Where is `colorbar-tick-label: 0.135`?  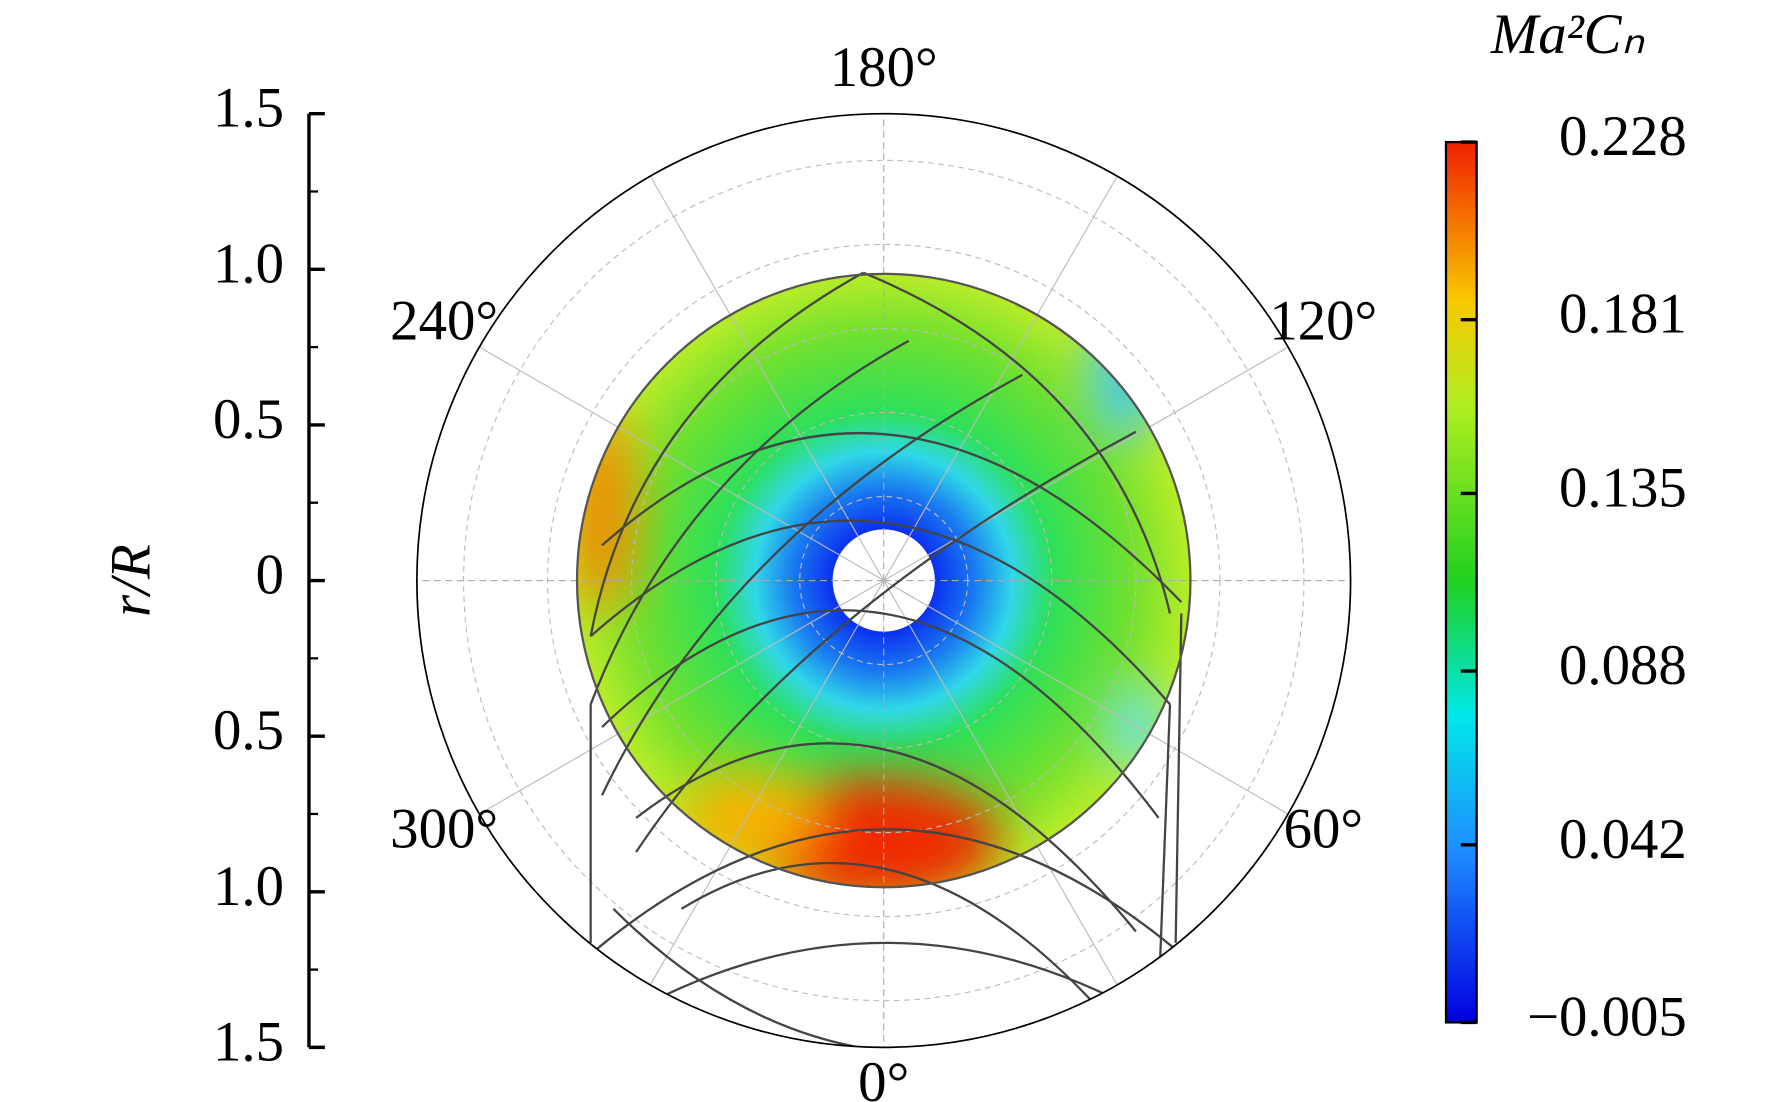
colorbar-tick-label: 0.135 is located at coordinates (1623, 487).